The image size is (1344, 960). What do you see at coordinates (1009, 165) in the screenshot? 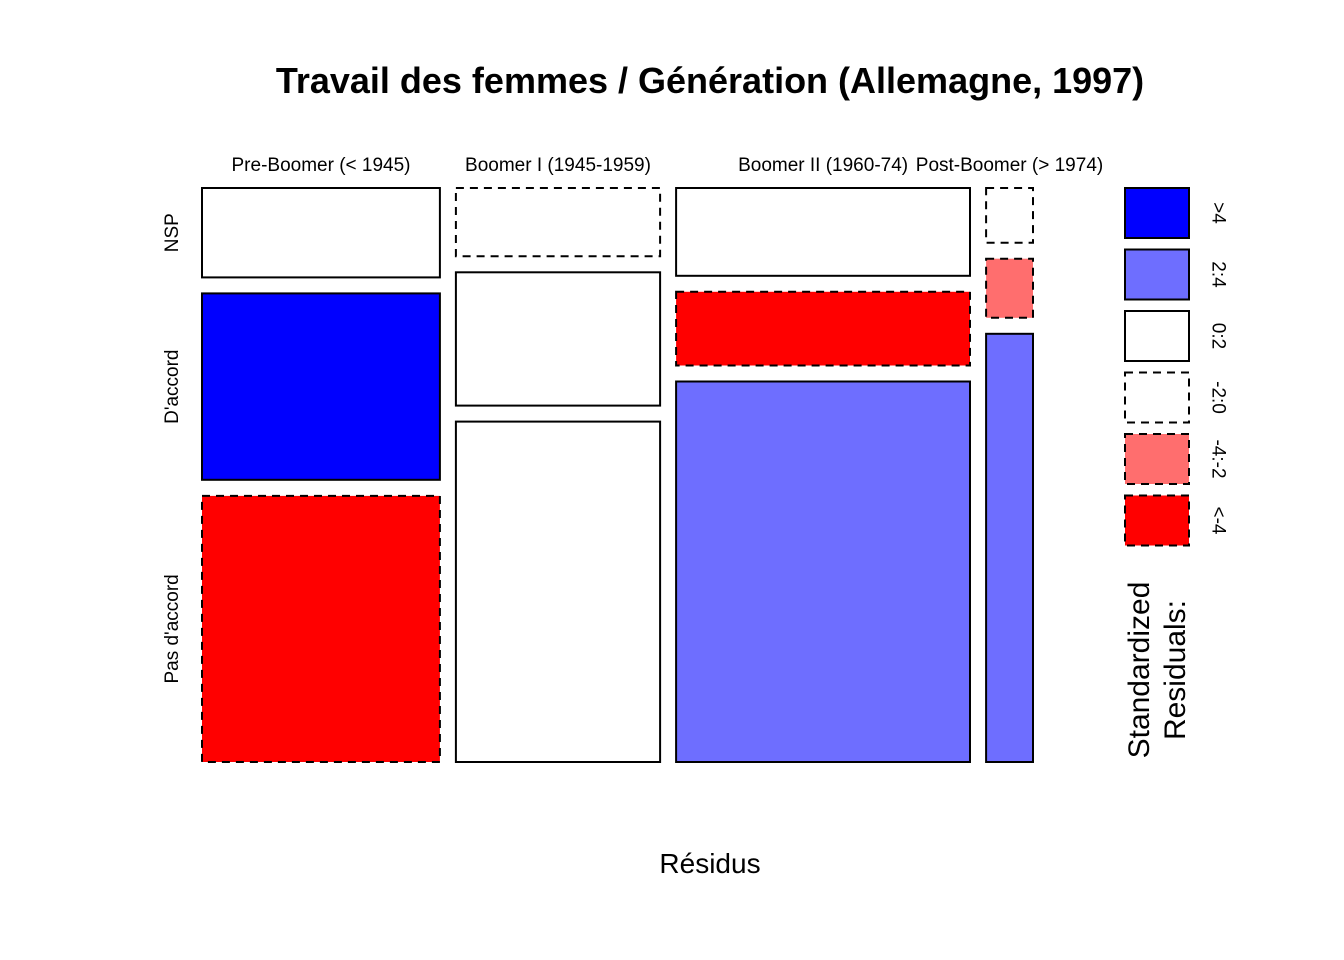
I see `column-label-post-boomer-1974: Post-Boomer (> 1974)` at bounding box center [1009, 165].